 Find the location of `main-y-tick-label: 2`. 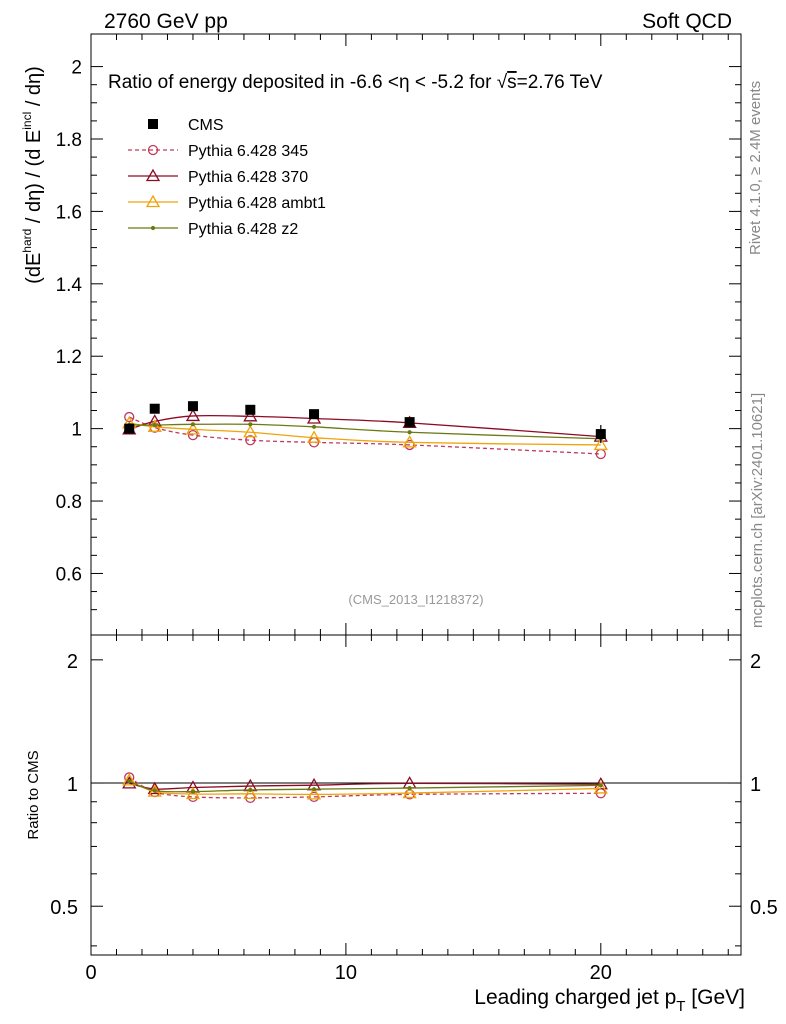

main-y-tick-label: 2 is located at coordinates (76, 68).